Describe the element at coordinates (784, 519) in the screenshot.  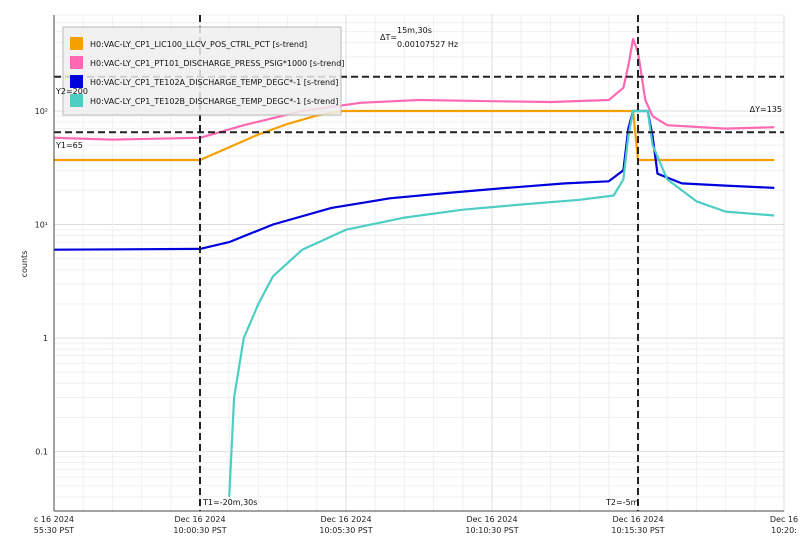
I see `x-tick-label-date: Dec 16` at that location.